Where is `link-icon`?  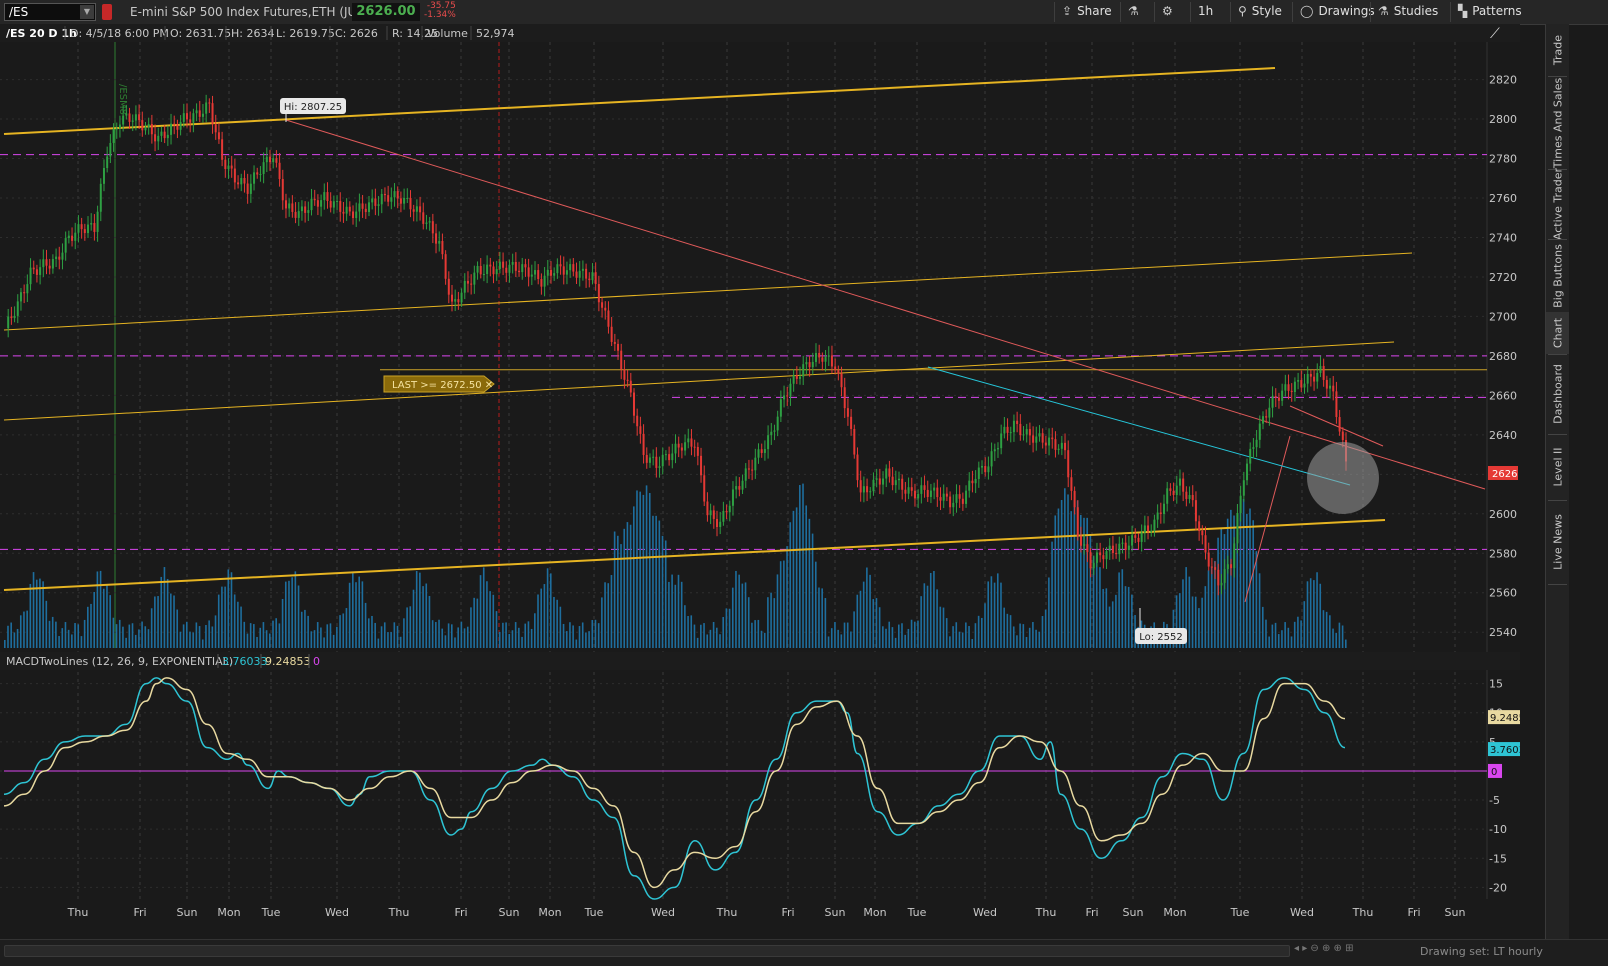 link-icon is located at coordinates (107, 12).